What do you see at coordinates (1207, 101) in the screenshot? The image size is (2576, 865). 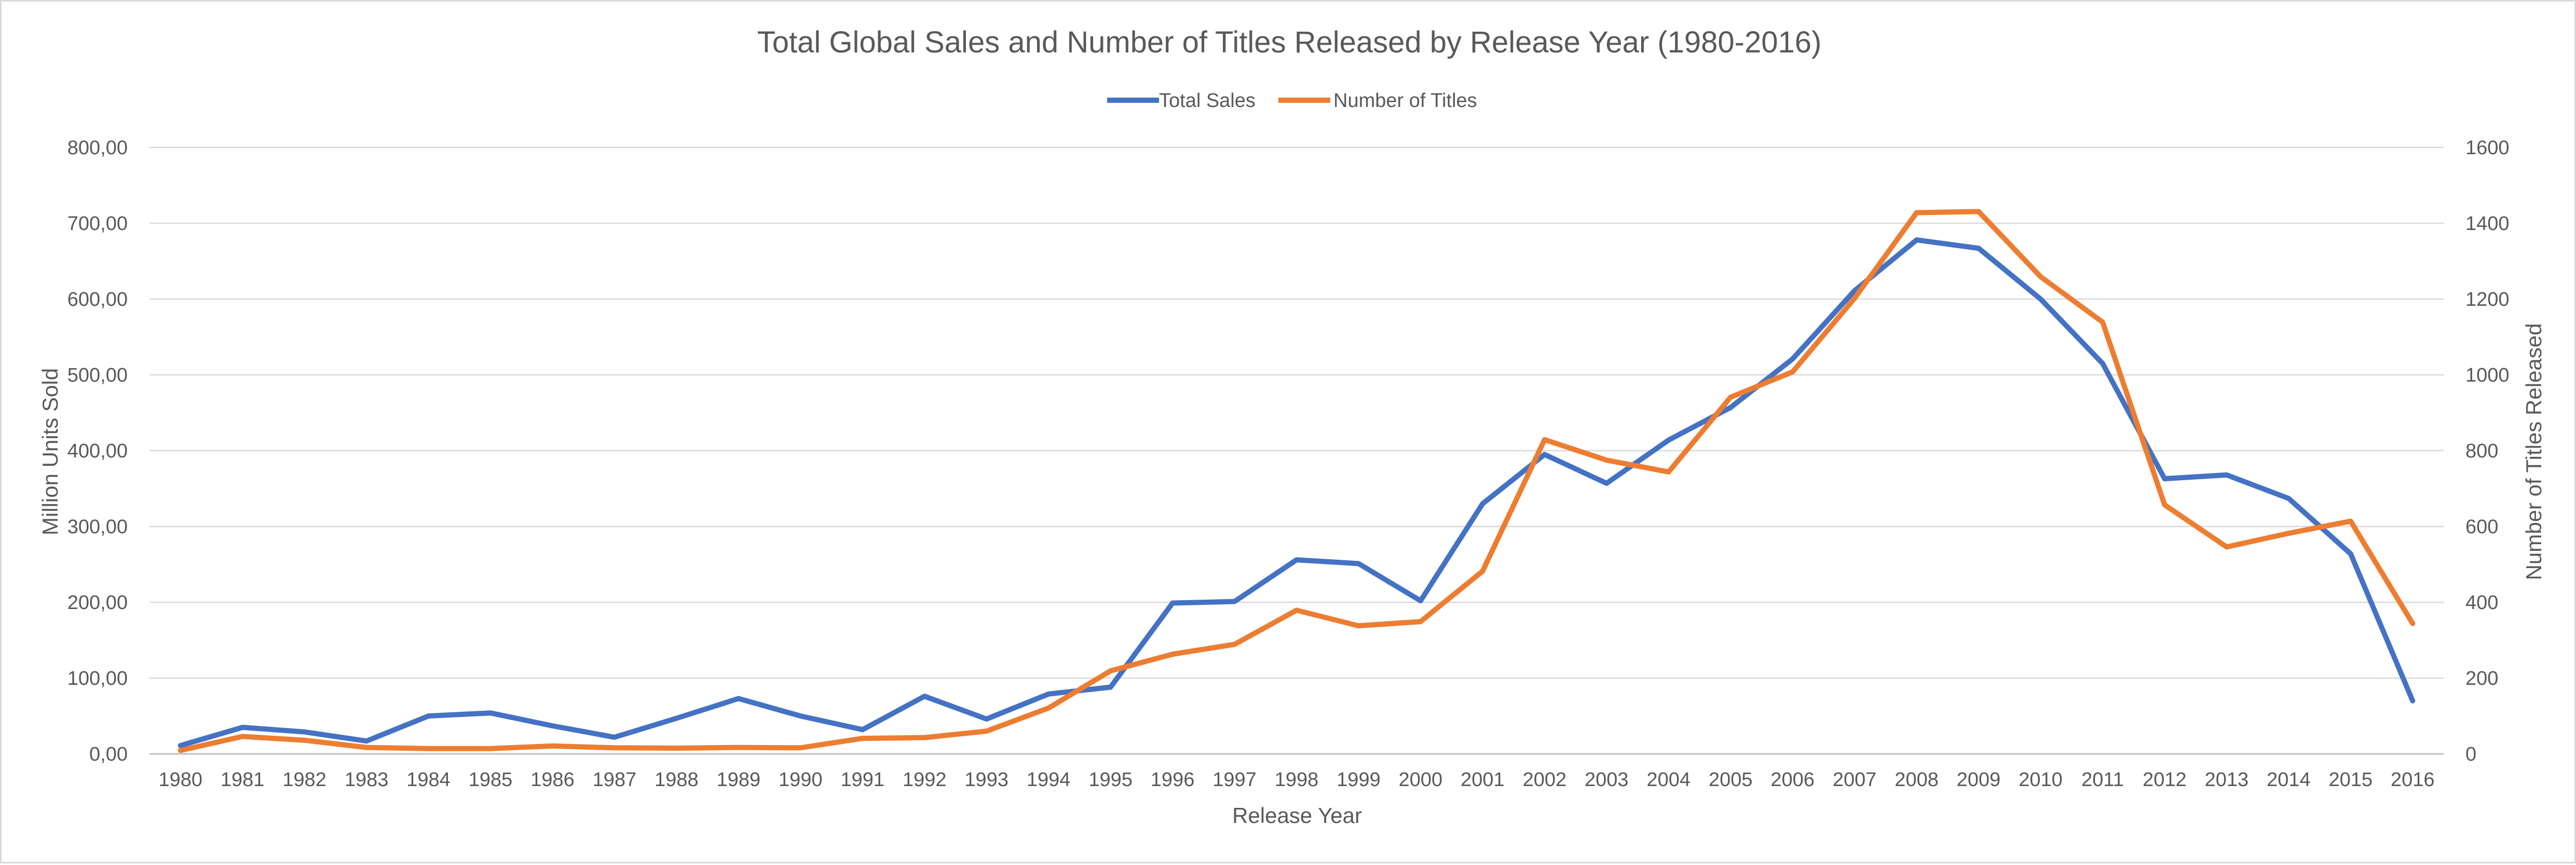 I see `legend-label-total-sales: Total Sales` at bounding box center [1207, 101].